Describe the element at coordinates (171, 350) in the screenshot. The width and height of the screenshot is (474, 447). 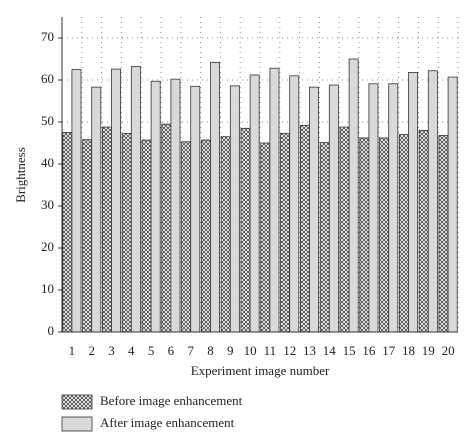
I see `x-tick-label: 6` at that location.